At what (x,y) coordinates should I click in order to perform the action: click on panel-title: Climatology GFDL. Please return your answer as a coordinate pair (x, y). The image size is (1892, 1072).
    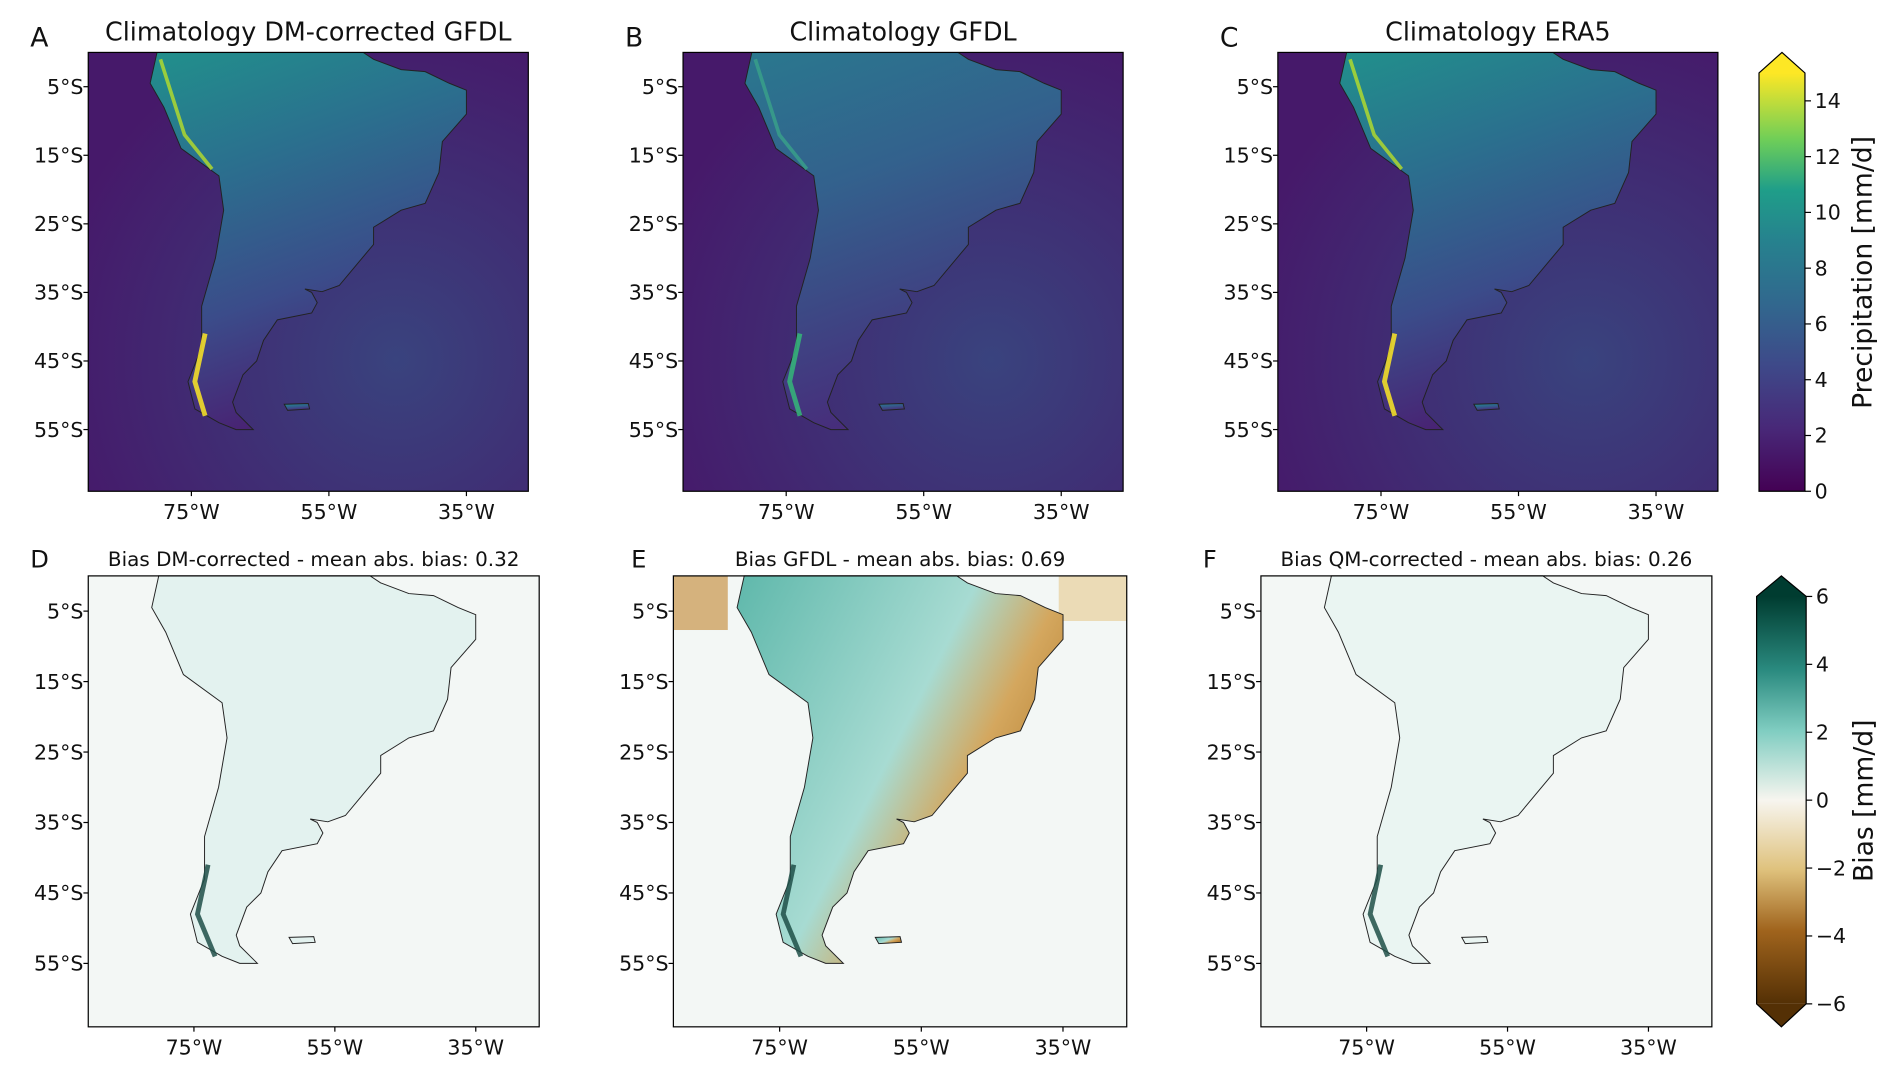
    Looking at the image, I should click on (902, 31).